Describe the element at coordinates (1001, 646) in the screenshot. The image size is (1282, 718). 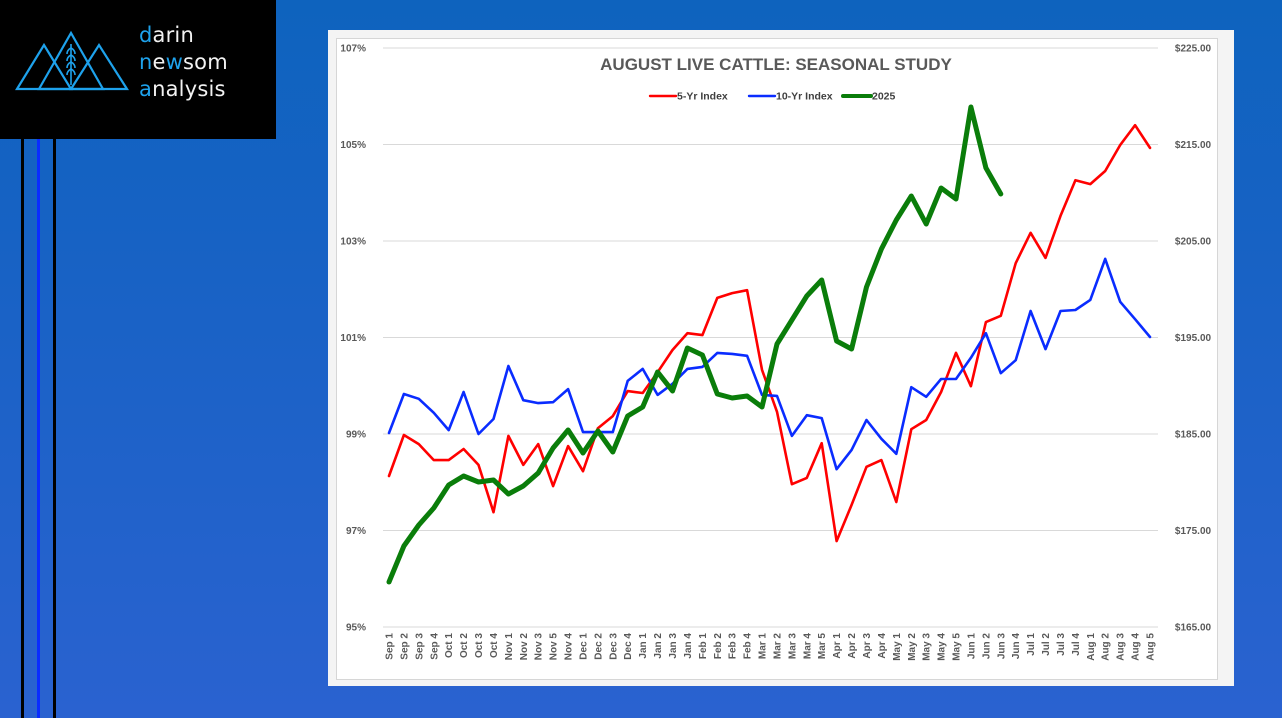
I see `x-axis-tick-label: Jun 3` at that location.